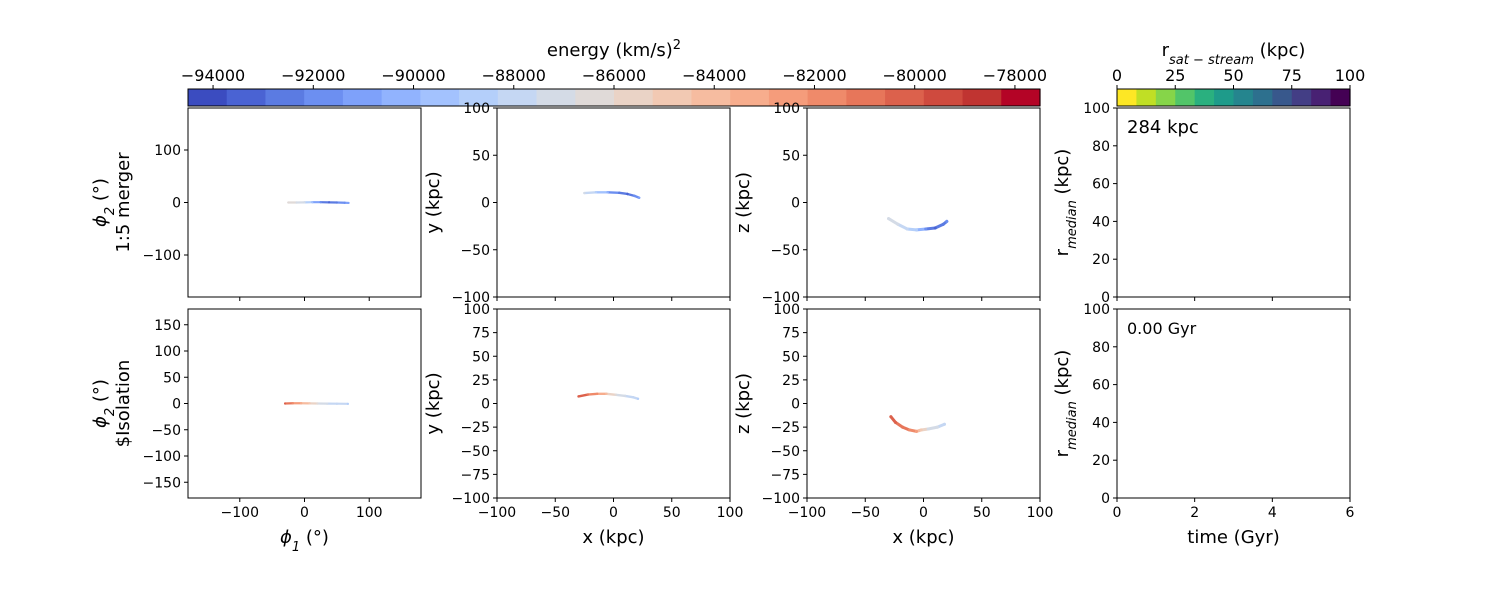  I want to click on x-tick-label: 6, so click(1350, 513).